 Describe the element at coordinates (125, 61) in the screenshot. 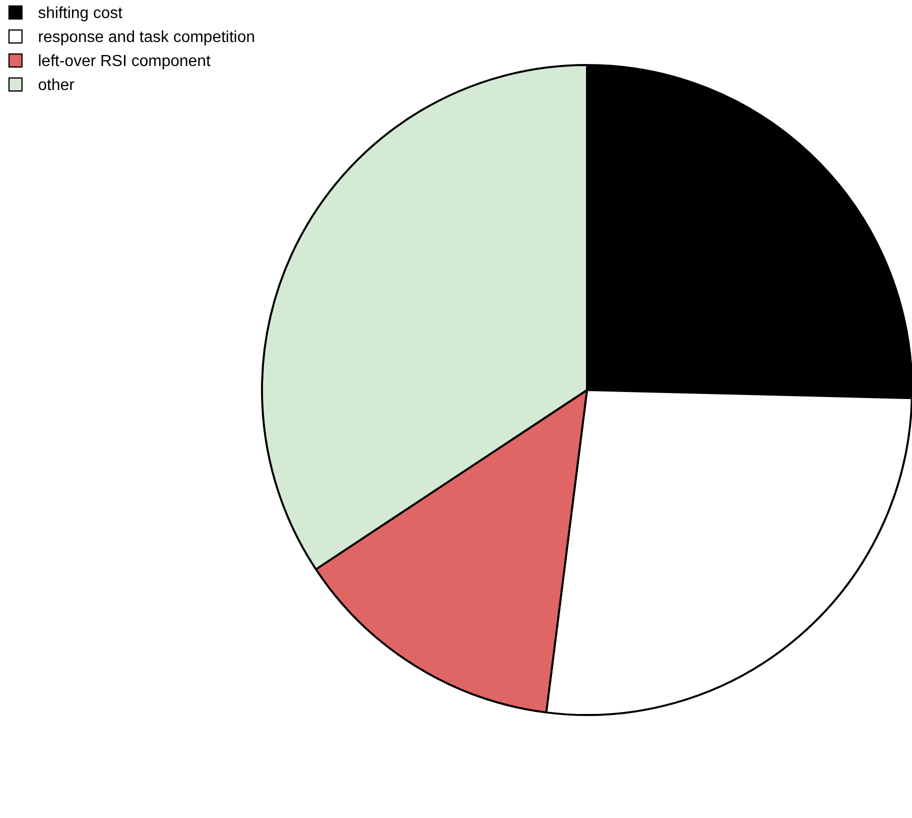

I see `legend-label: left-over RSI component` at that location.